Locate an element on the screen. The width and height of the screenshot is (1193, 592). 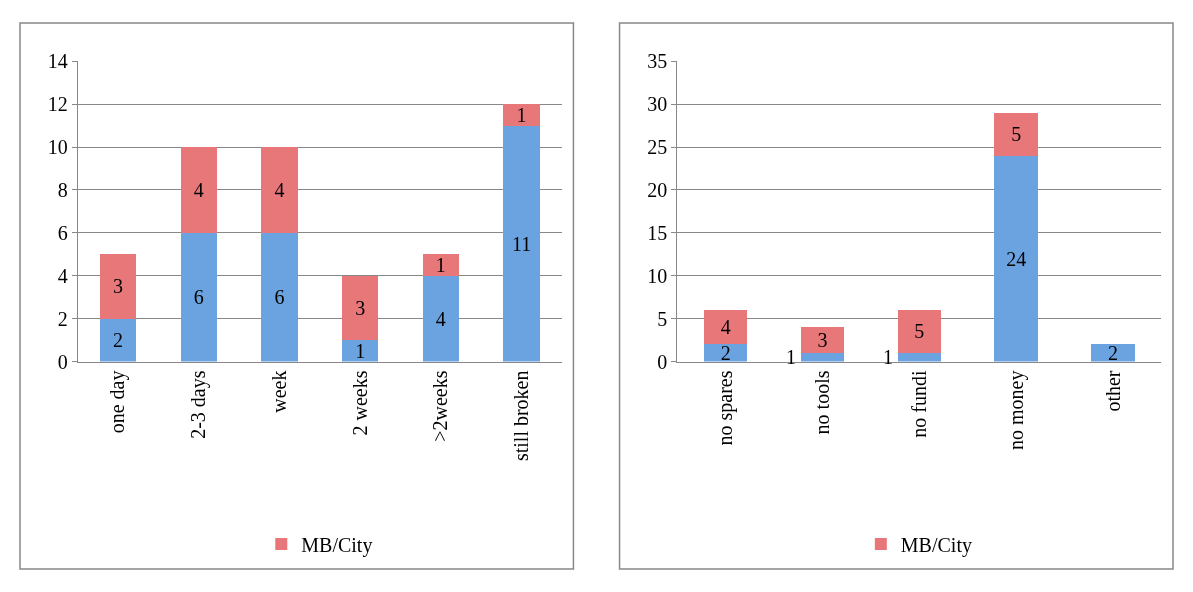
x-tick-label: no fundi is located at coordinates (918, 404).